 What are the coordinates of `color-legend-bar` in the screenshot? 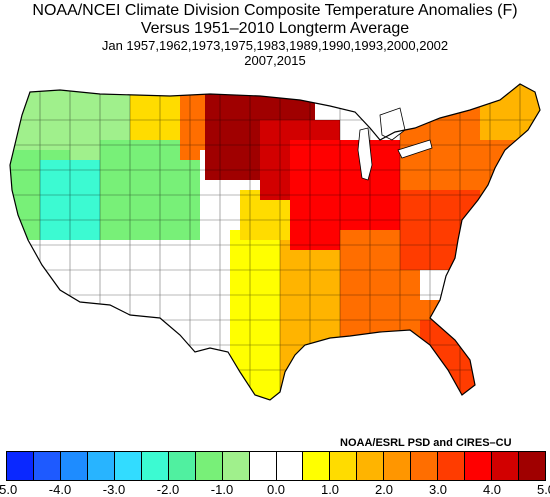 It's located at (276, 466).